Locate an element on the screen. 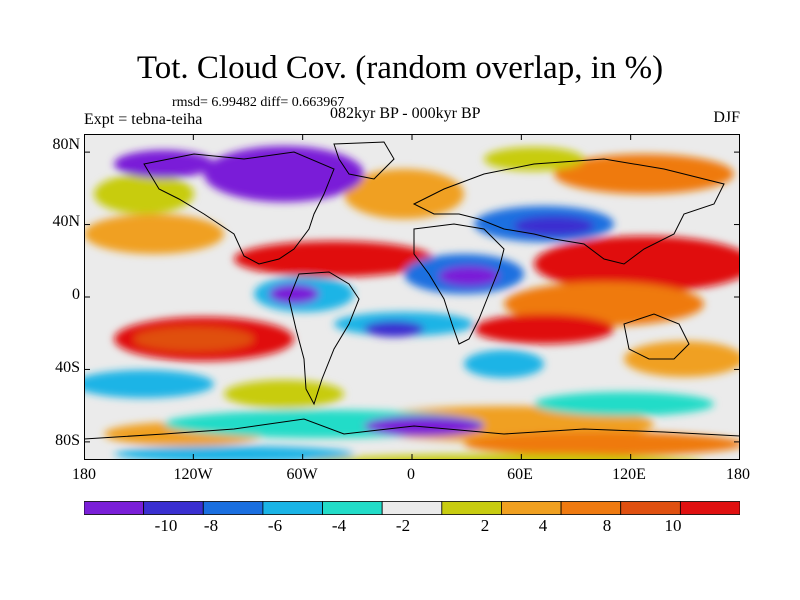  lon-tick-label: 60W is located at coordinates (302, 474).